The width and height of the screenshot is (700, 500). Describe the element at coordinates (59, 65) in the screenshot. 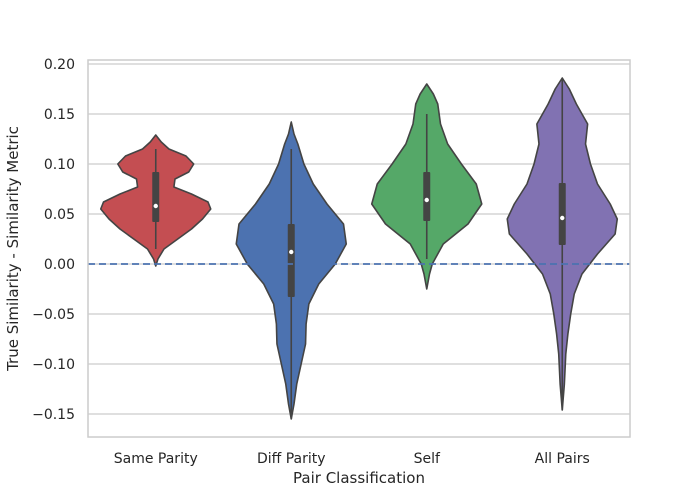

I see `y-tick-label: 0.20` at that location.